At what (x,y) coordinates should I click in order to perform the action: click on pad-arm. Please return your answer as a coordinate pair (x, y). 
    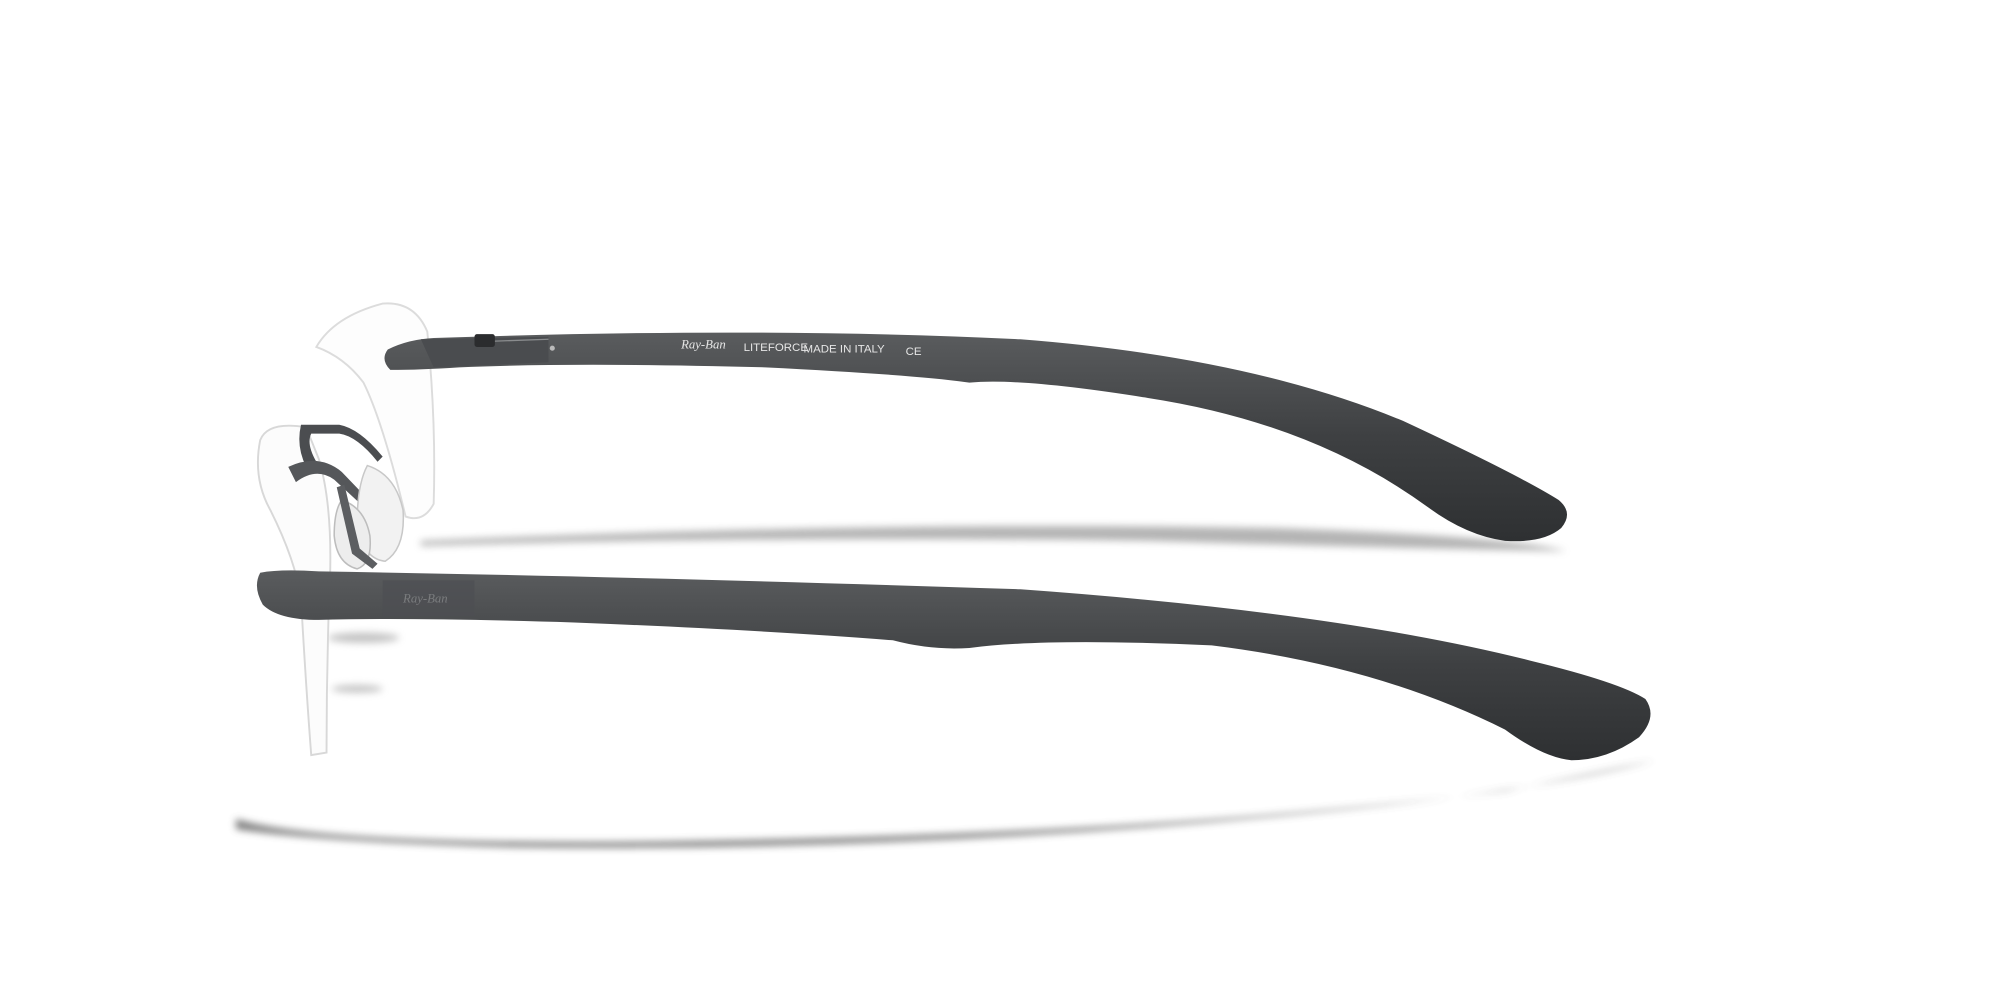
    Looking at the image, I should click on (357, 526).